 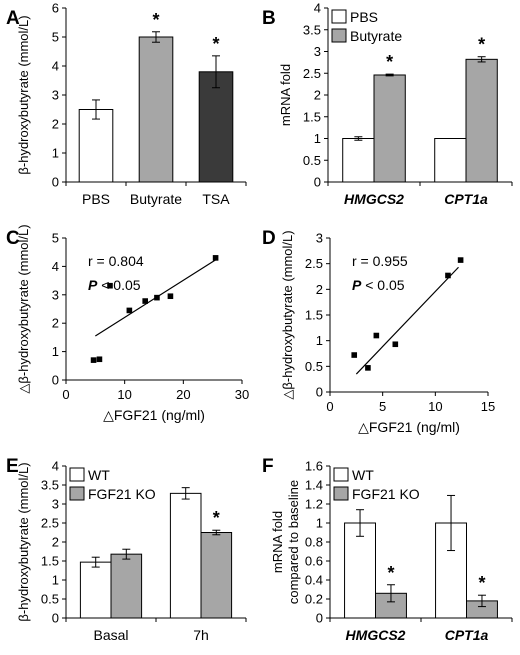 What do you see at coordinates (380, 261) in the screenshot?
I see `r-annotation: r = 0.955` at bounding box center [380, 261].